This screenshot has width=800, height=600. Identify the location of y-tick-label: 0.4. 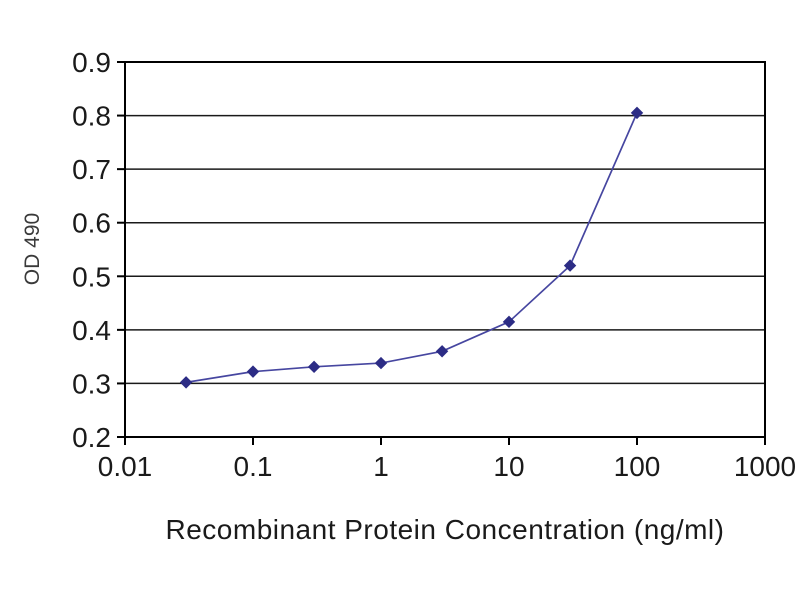
(91, 330).